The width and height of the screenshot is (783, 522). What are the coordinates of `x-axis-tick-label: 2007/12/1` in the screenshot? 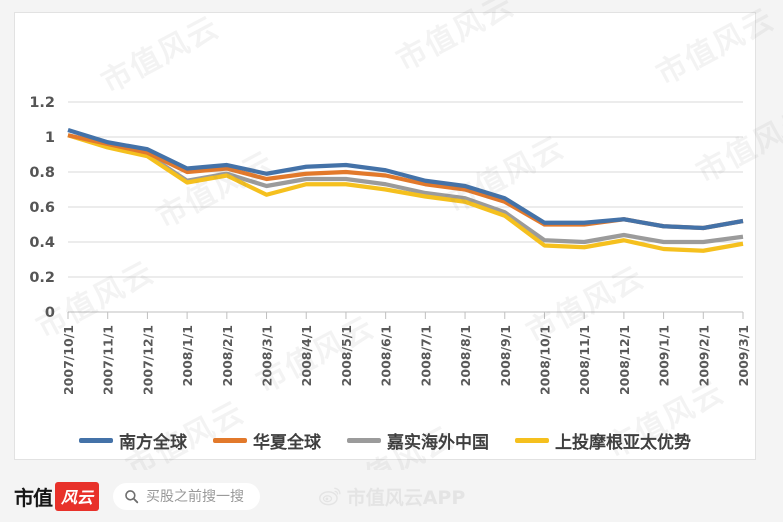 It's located at (147, 360).